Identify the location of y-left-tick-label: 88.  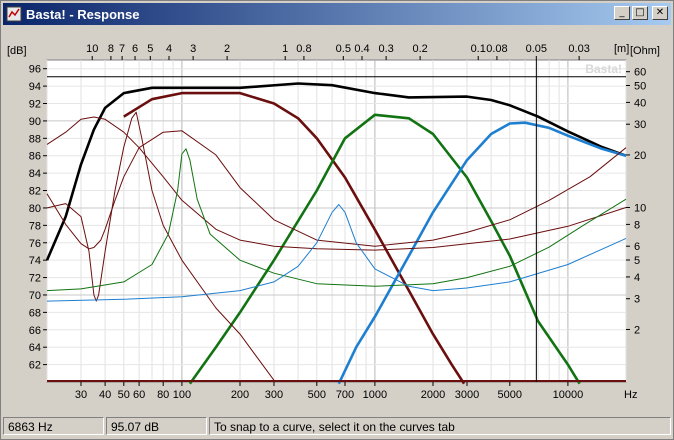
(35, 139).